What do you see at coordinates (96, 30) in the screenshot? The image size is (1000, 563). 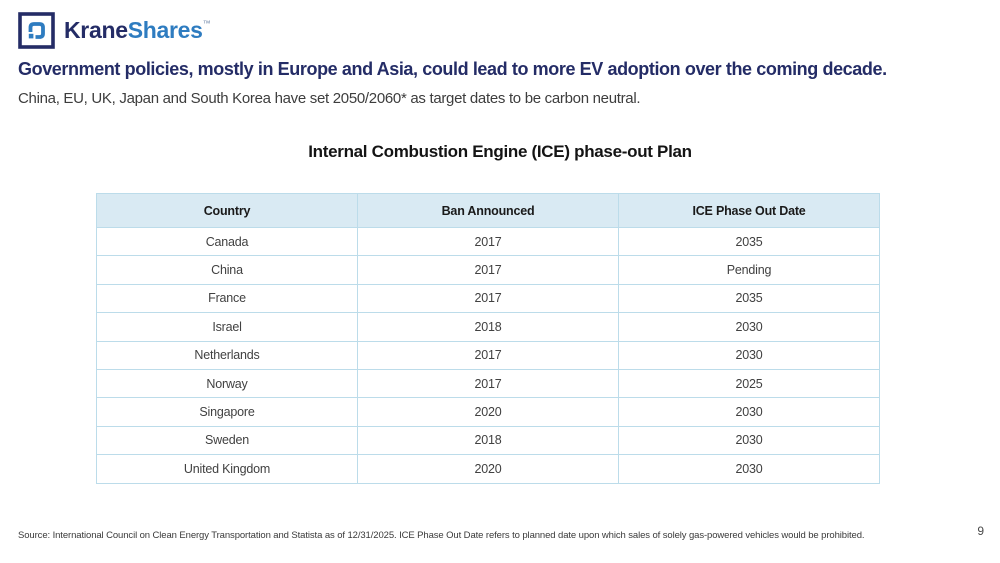 I see `logo-text-krane: Krane` at bounding box center [96, 30].